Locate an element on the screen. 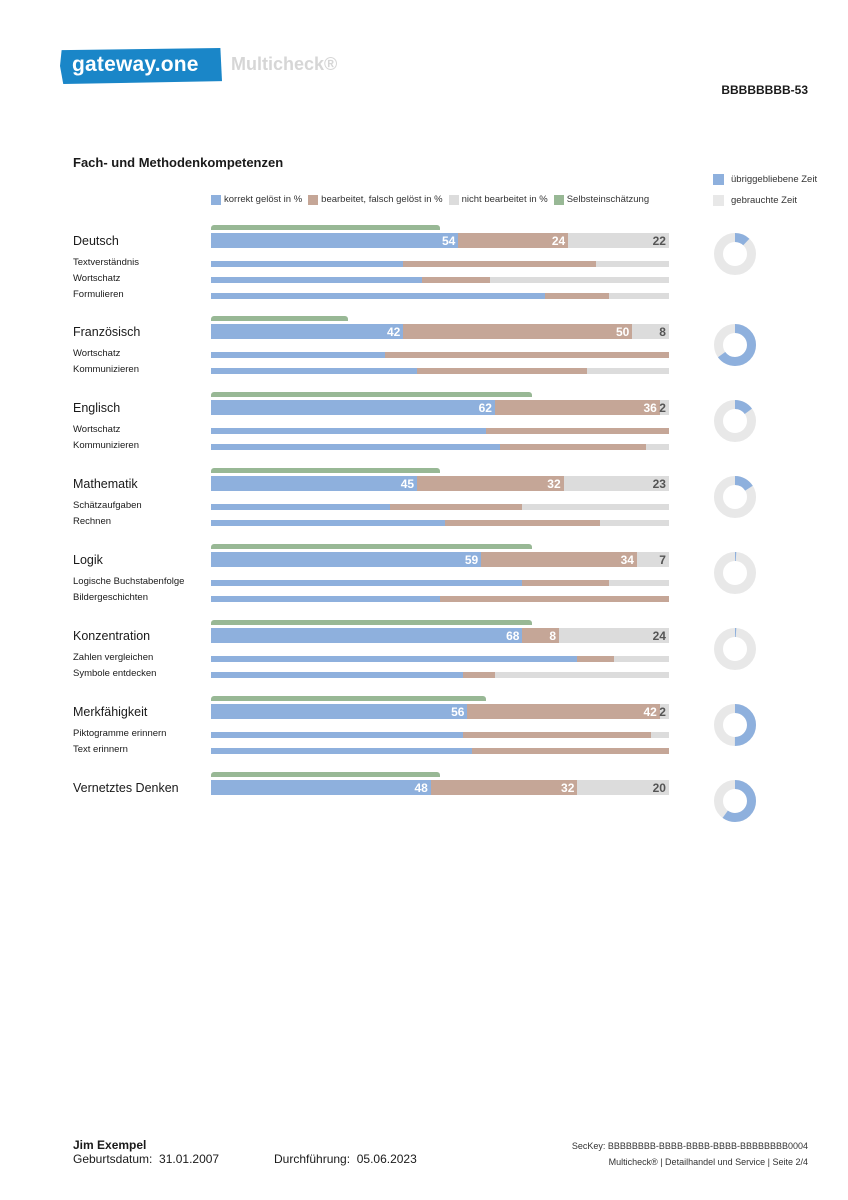 This screenshot has height=1200, width=848. subject-konzentration-self-assessment-bar is located at coordinates (371, 622).